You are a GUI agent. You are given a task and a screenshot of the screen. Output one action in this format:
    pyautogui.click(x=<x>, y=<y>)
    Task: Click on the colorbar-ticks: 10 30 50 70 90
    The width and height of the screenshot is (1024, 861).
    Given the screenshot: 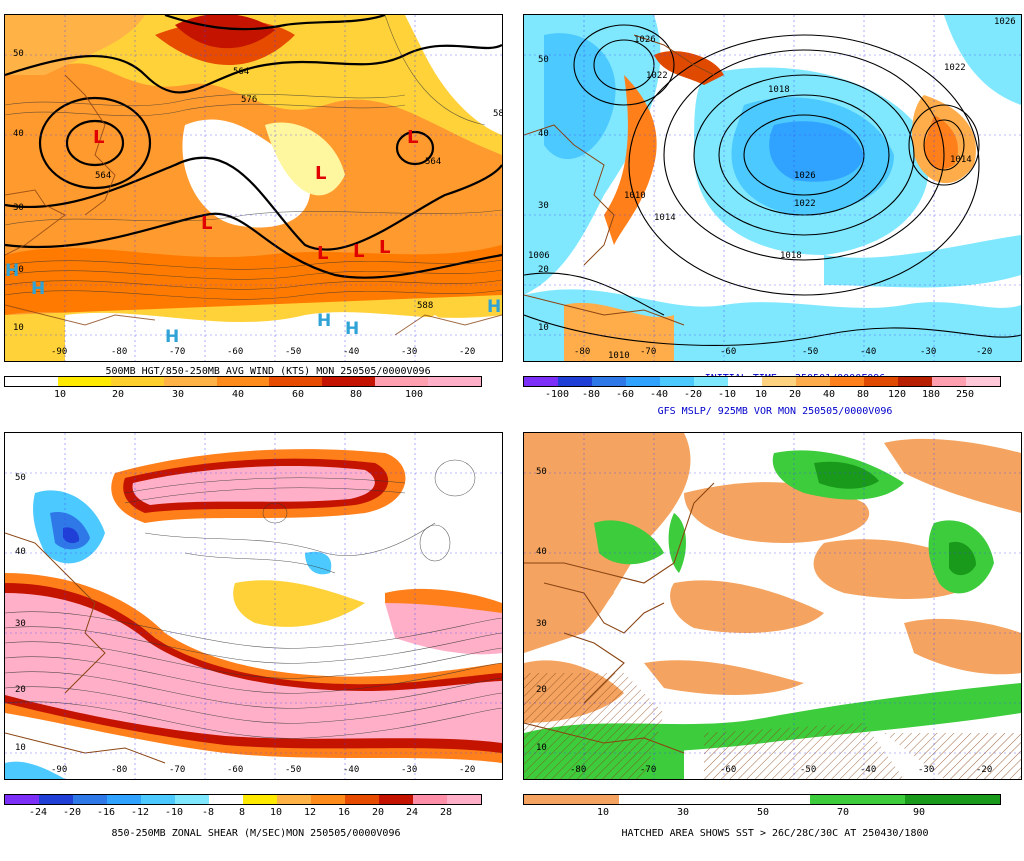 What is the action you would take?
    pyautogui.click(x=761, y=813)
    